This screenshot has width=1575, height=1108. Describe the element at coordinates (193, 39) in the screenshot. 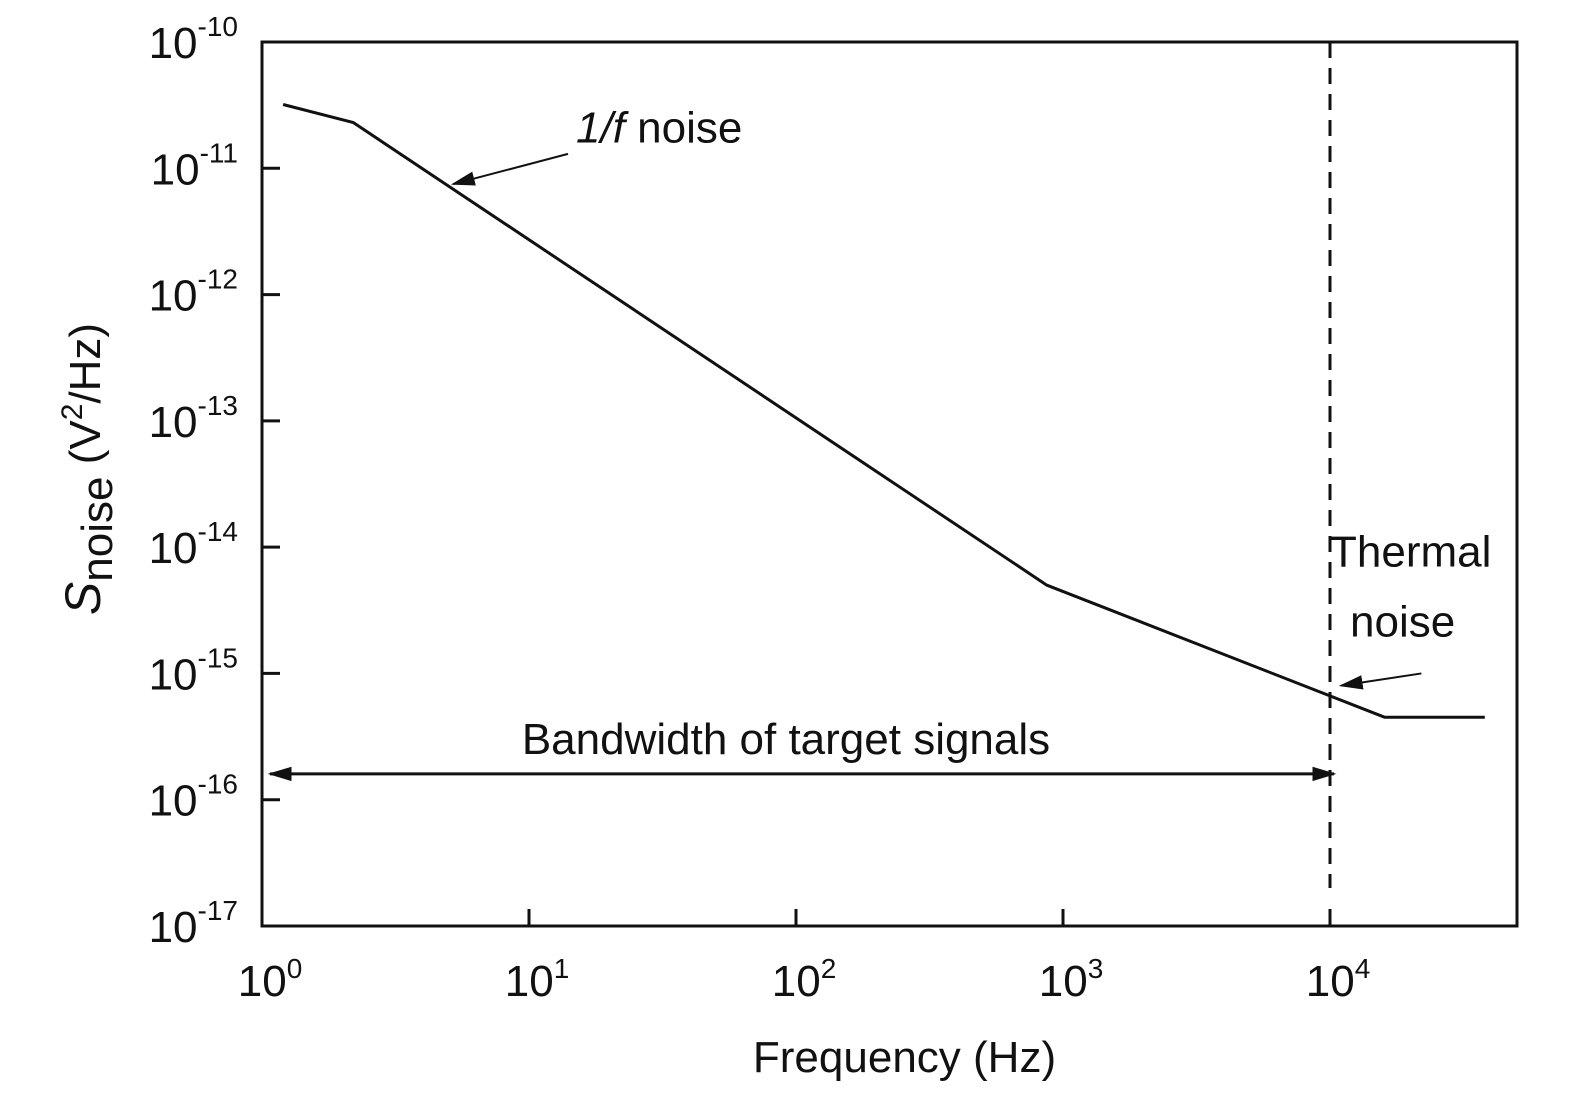

I see `y-tick-label: 10-10` at that location.